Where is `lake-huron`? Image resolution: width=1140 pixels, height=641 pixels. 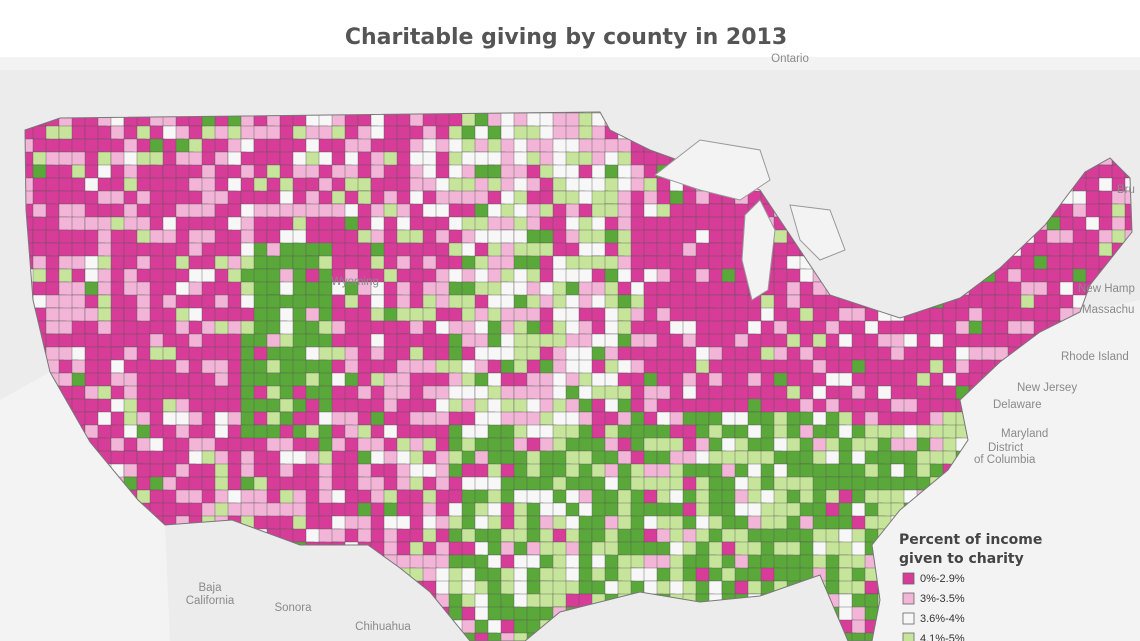
lake-huron is located at coordinates (817, 232).